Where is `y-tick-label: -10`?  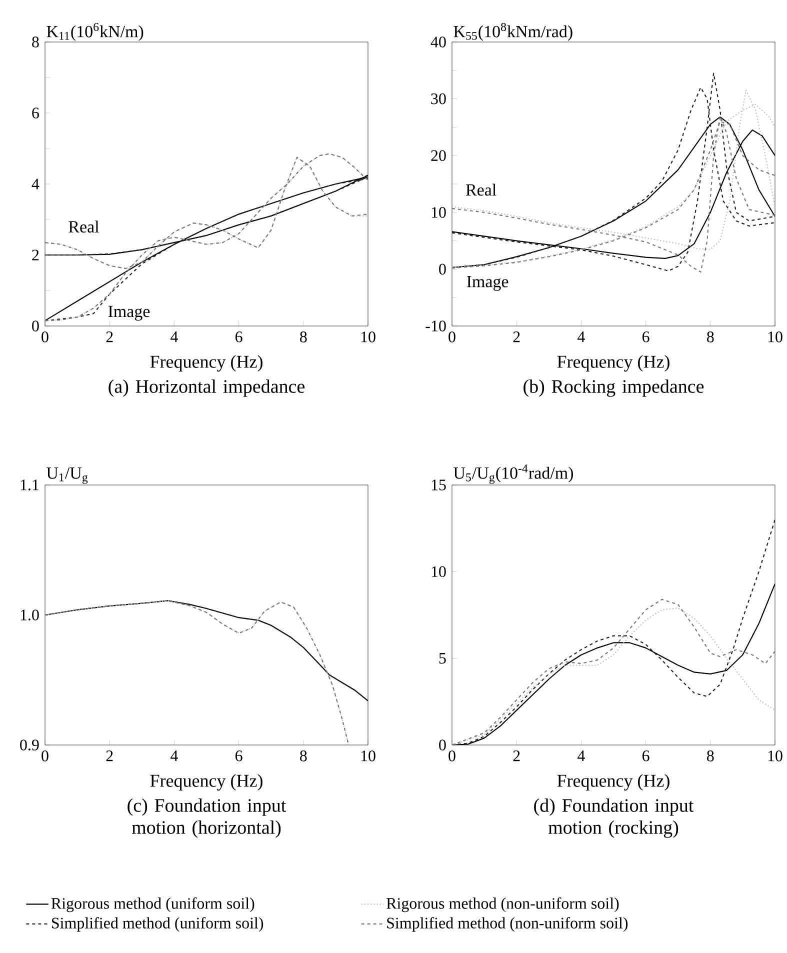
y-tick-label: -10 is located at coordinates (436, 326).